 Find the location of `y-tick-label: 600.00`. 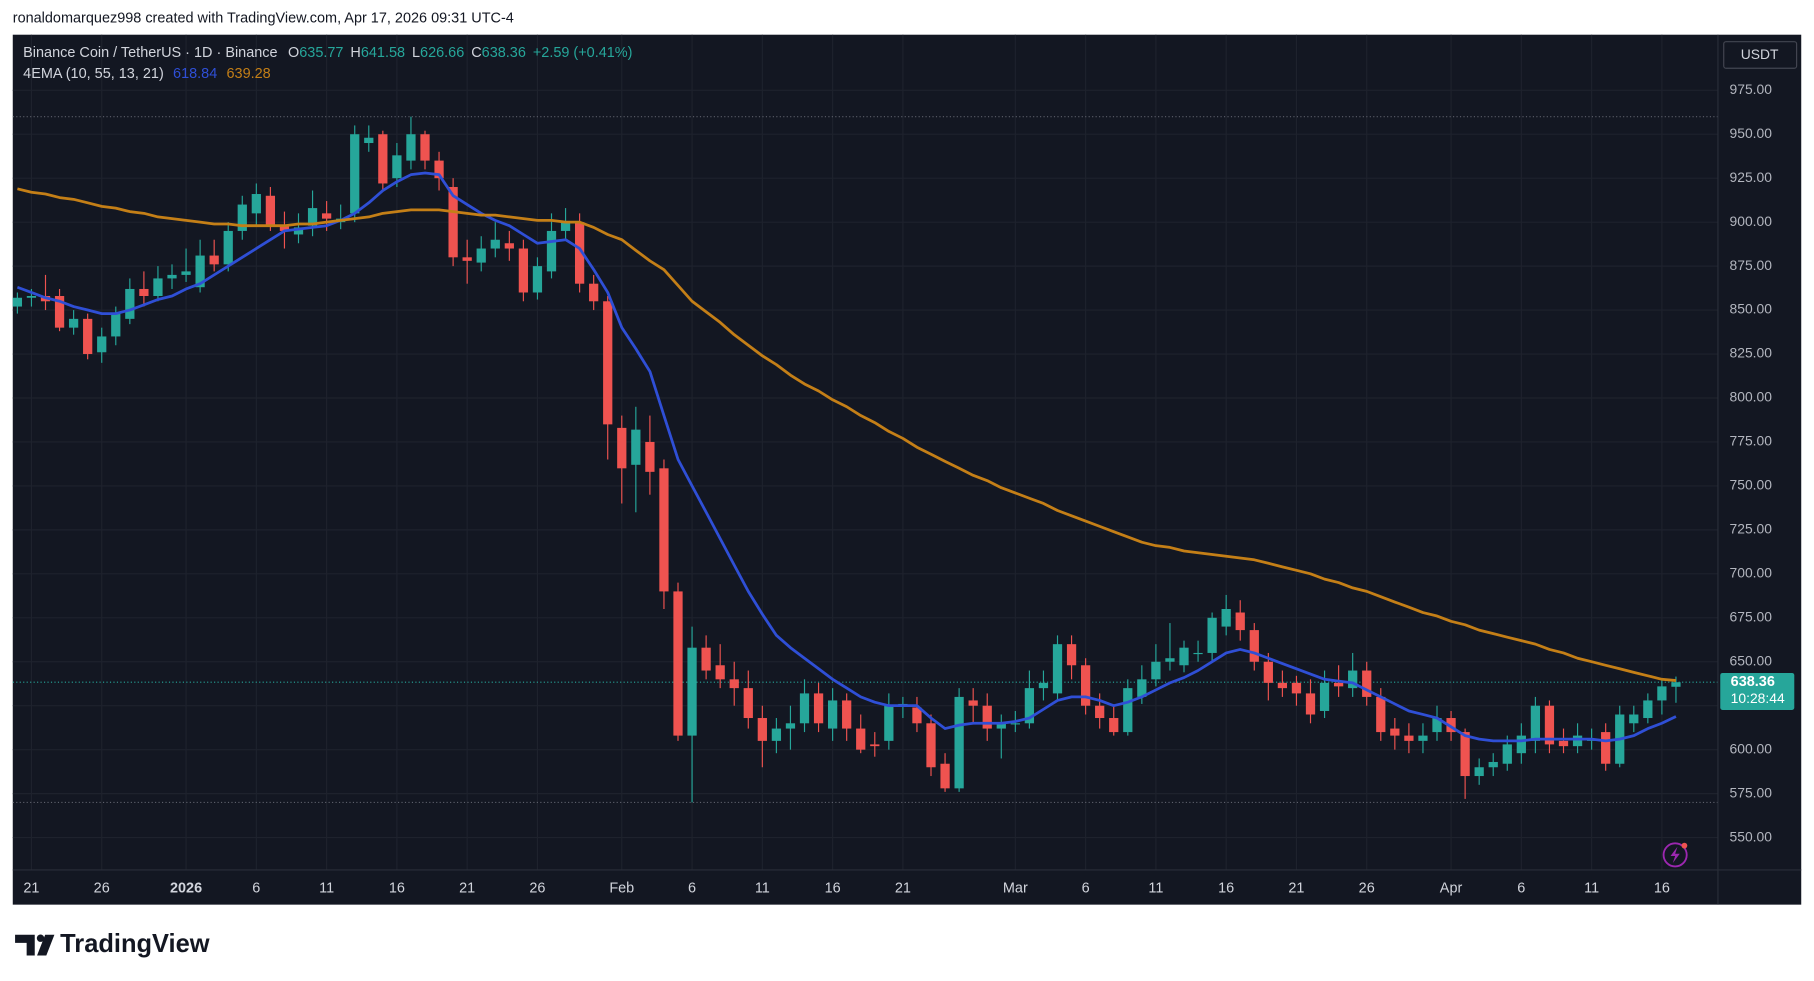

y-tick-label: 600.00 is located at coordinates (1751, 748).